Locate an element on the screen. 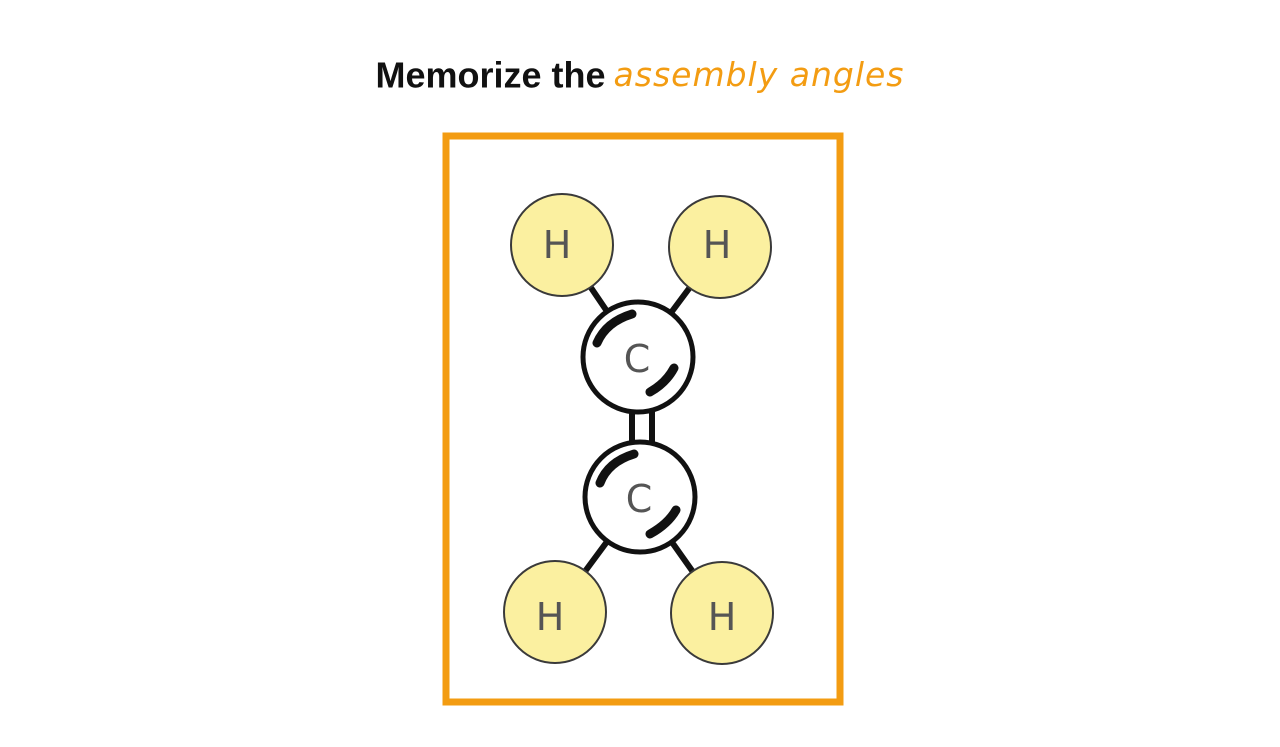  atom-c1: C is located at coordinates (638, 357).